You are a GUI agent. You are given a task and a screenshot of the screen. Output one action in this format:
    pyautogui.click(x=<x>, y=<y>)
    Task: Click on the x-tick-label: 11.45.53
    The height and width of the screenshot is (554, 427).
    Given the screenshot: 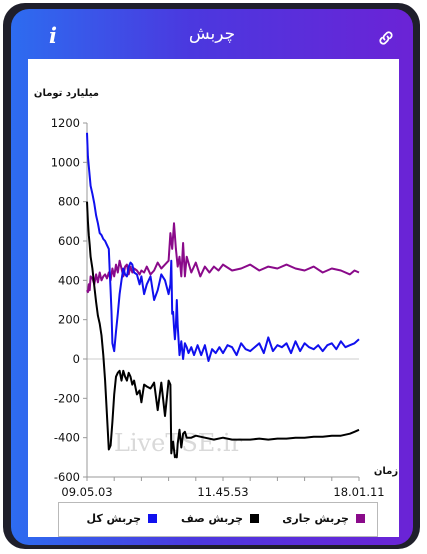 What is the action you would take?
    pyautogui.click(x=222, y=492)
    